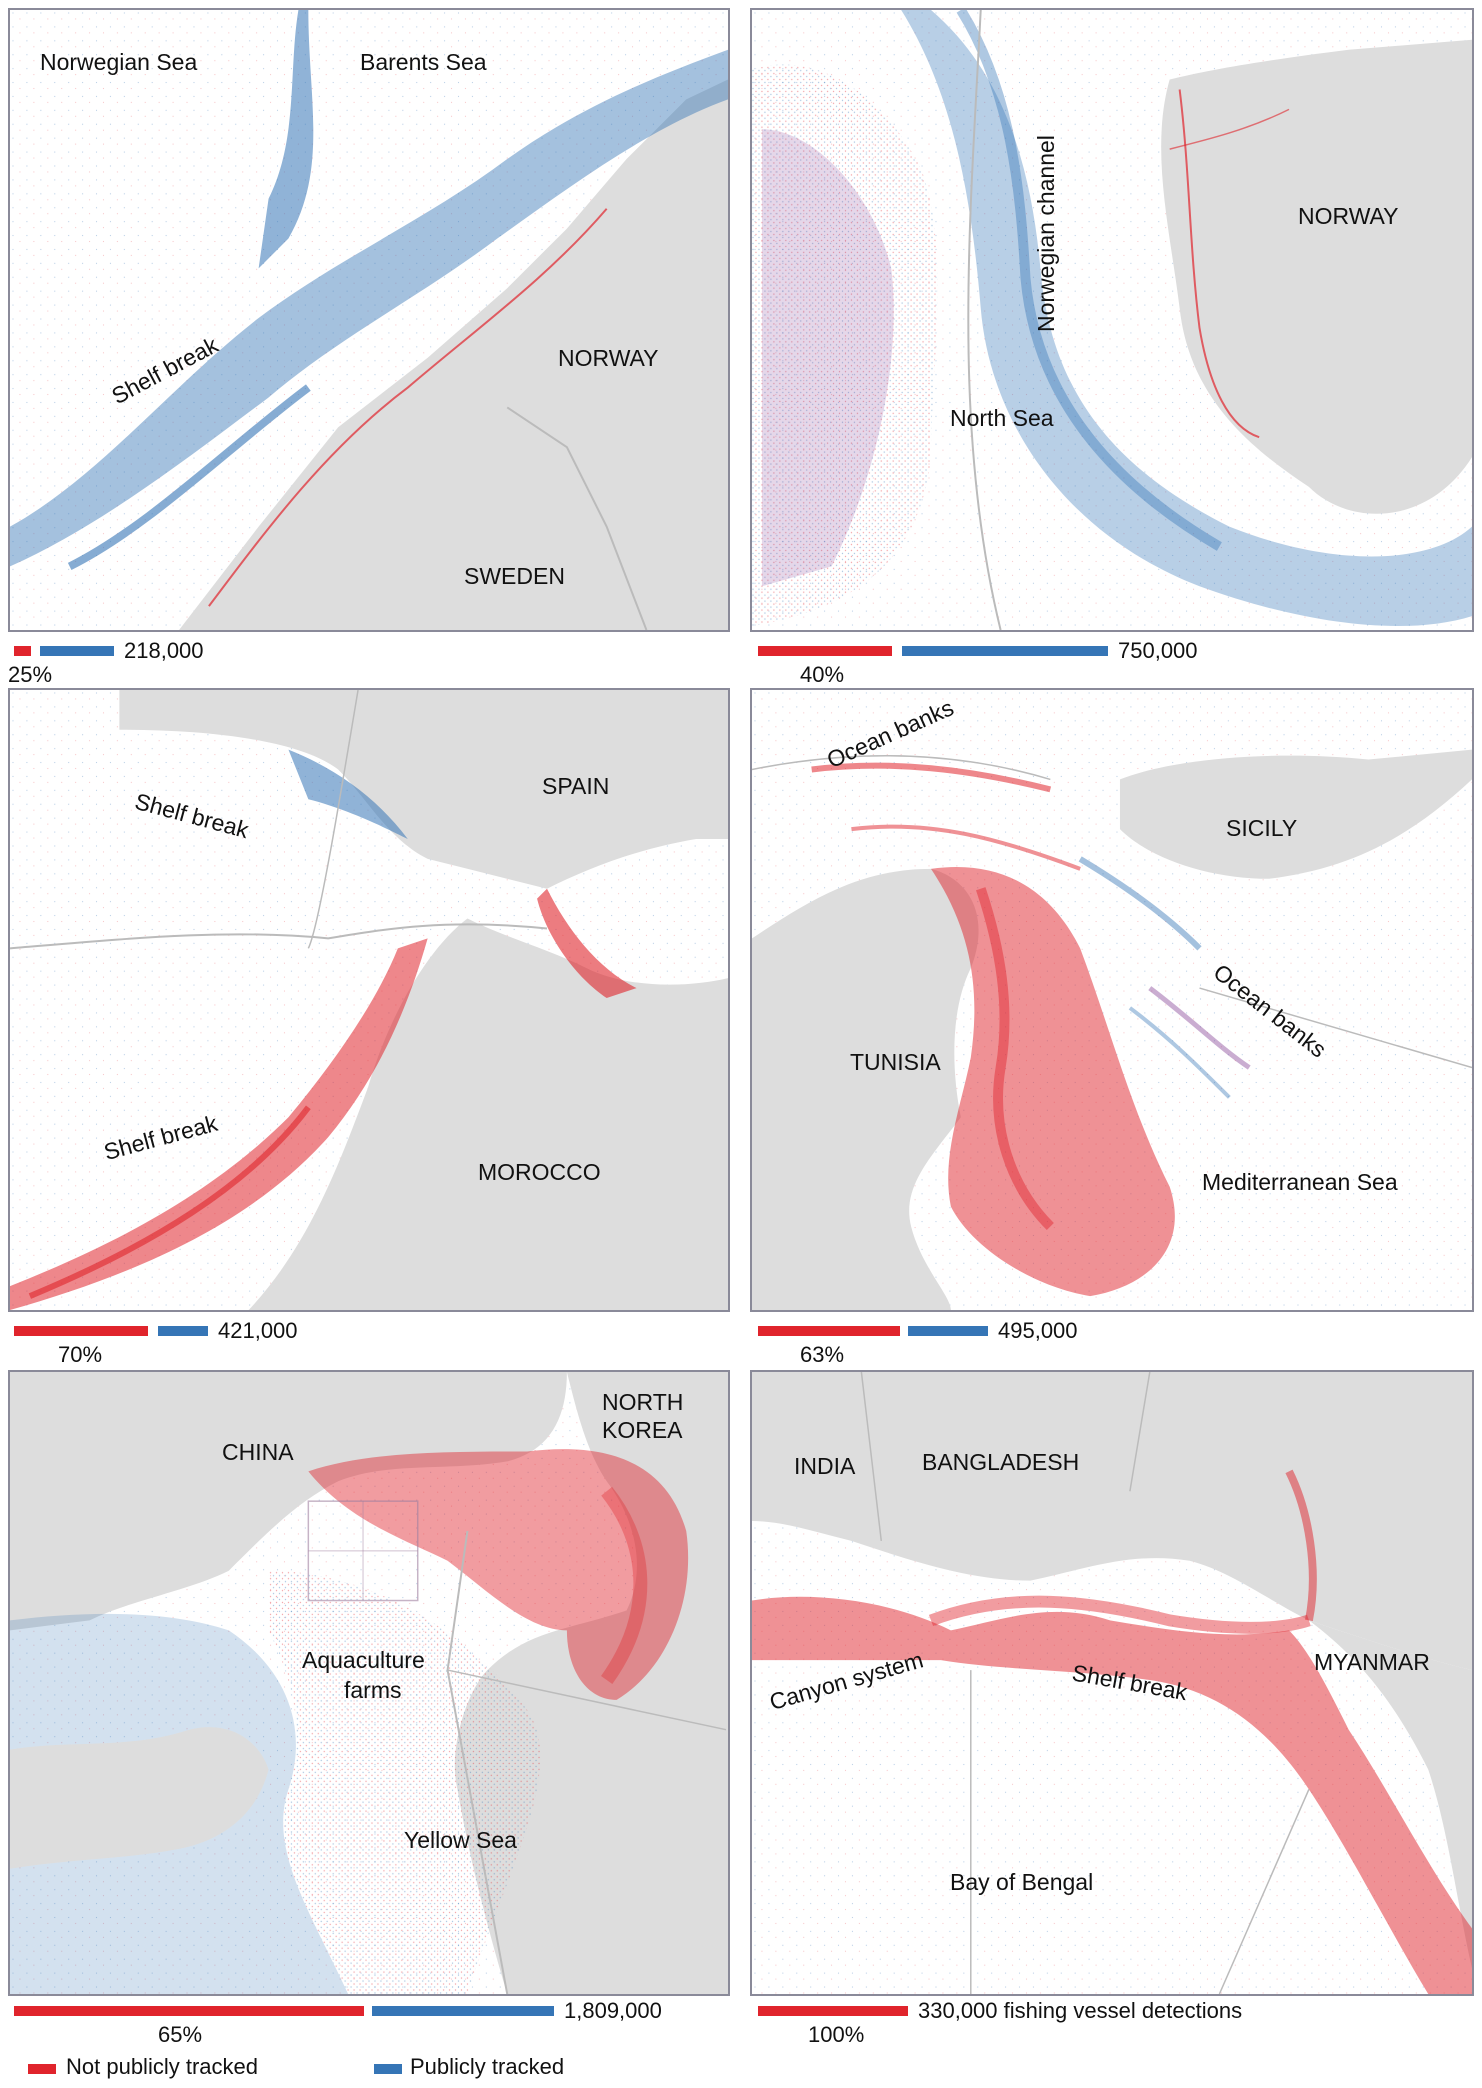  Describe the element at coordinates (1005, 651) in the screenshot. I see `bar-public-north-sea` at that location.